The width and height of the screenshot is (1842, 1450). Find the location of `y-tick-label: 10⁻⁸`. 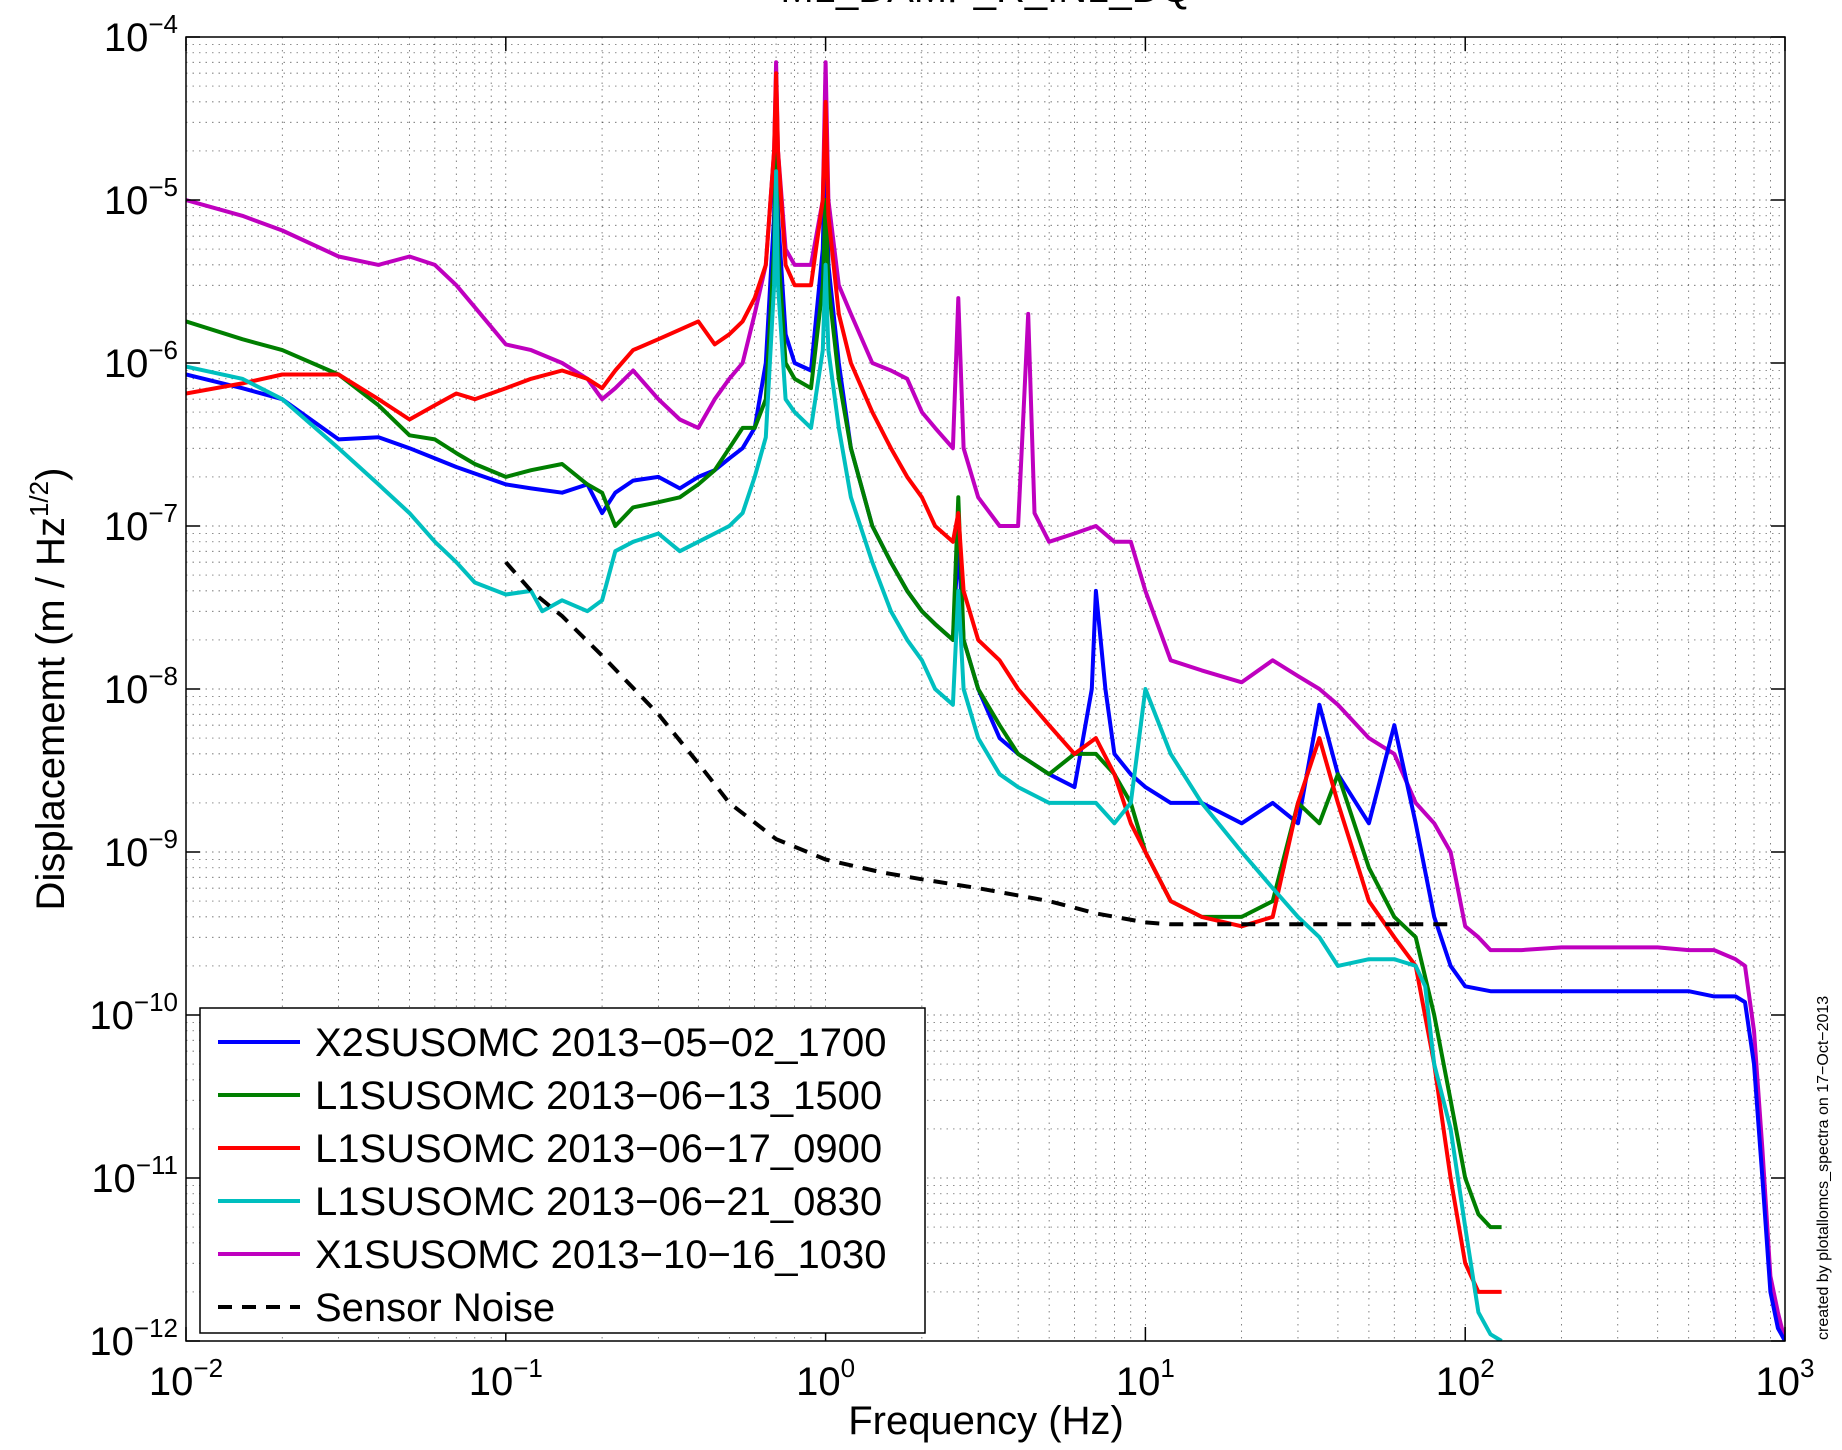

y-tick-label: 10⁻⁸ is located at coordinates (141, 686).